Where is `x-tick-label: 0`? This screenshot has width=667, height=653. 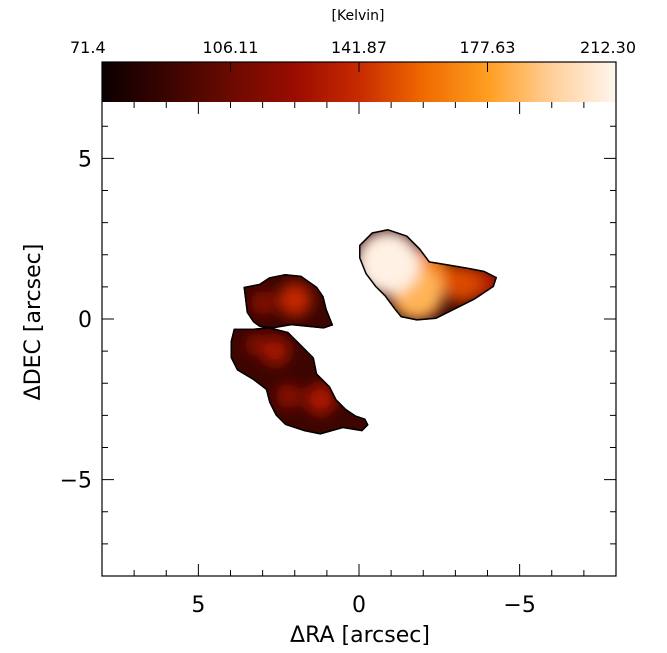
x-tick-label: 0 is located at coordinates (359, 605).